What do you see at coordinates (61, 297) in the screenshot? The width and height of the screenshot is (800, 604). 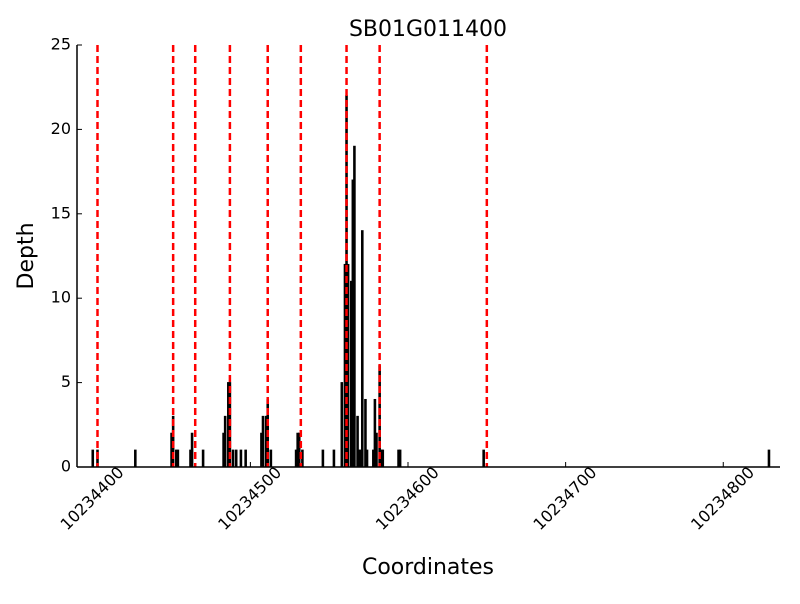 I see `y-tick-label: 10` at bounding box center [61, 297].